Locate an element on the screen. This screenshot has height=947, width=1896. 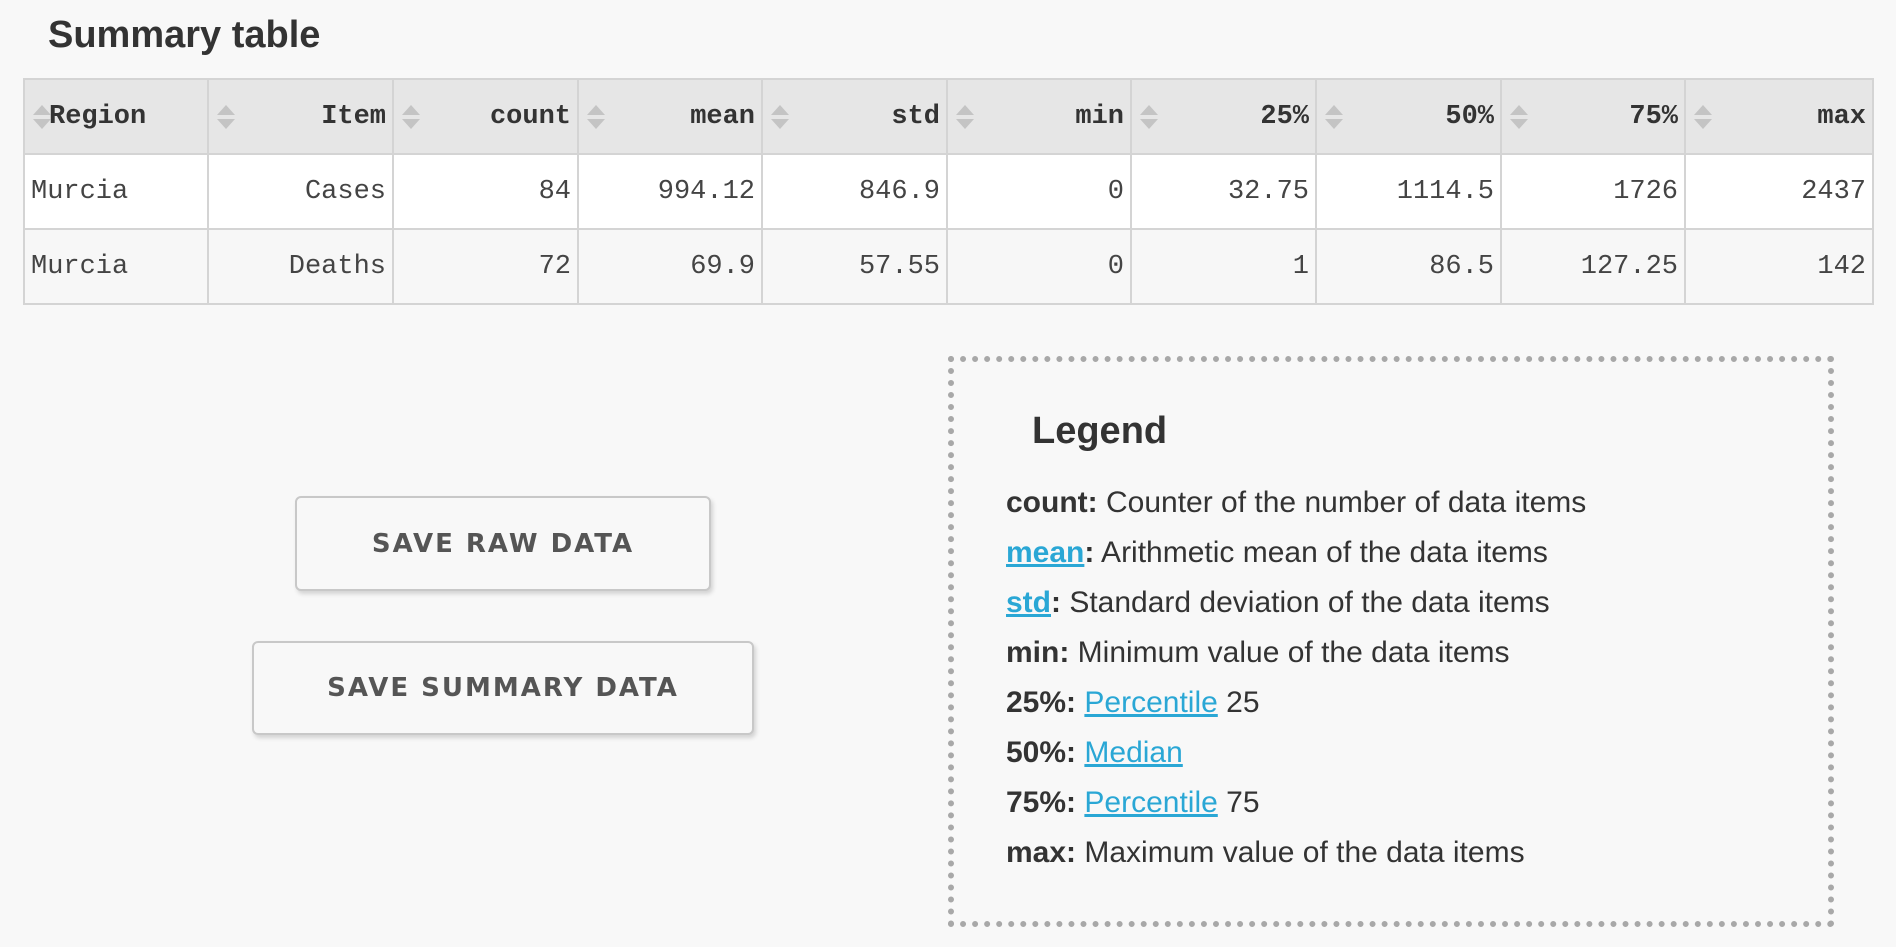
column-header-label: 25% is located at coordinates (1284, 116).